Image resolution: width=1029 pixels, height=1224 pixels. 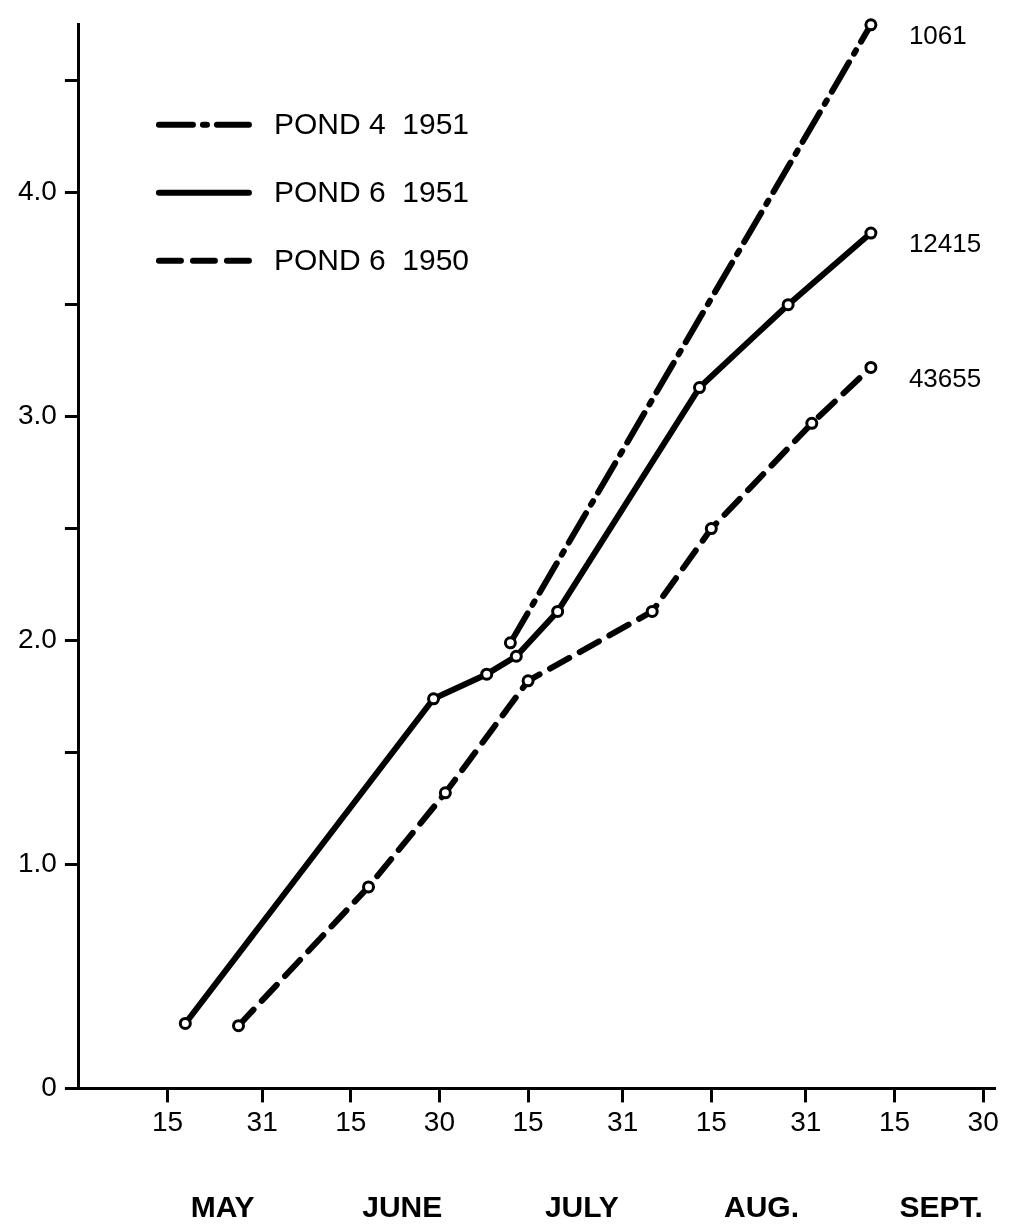 I want to click on y-tick-label: 4.0, so click(x=37, y=191).